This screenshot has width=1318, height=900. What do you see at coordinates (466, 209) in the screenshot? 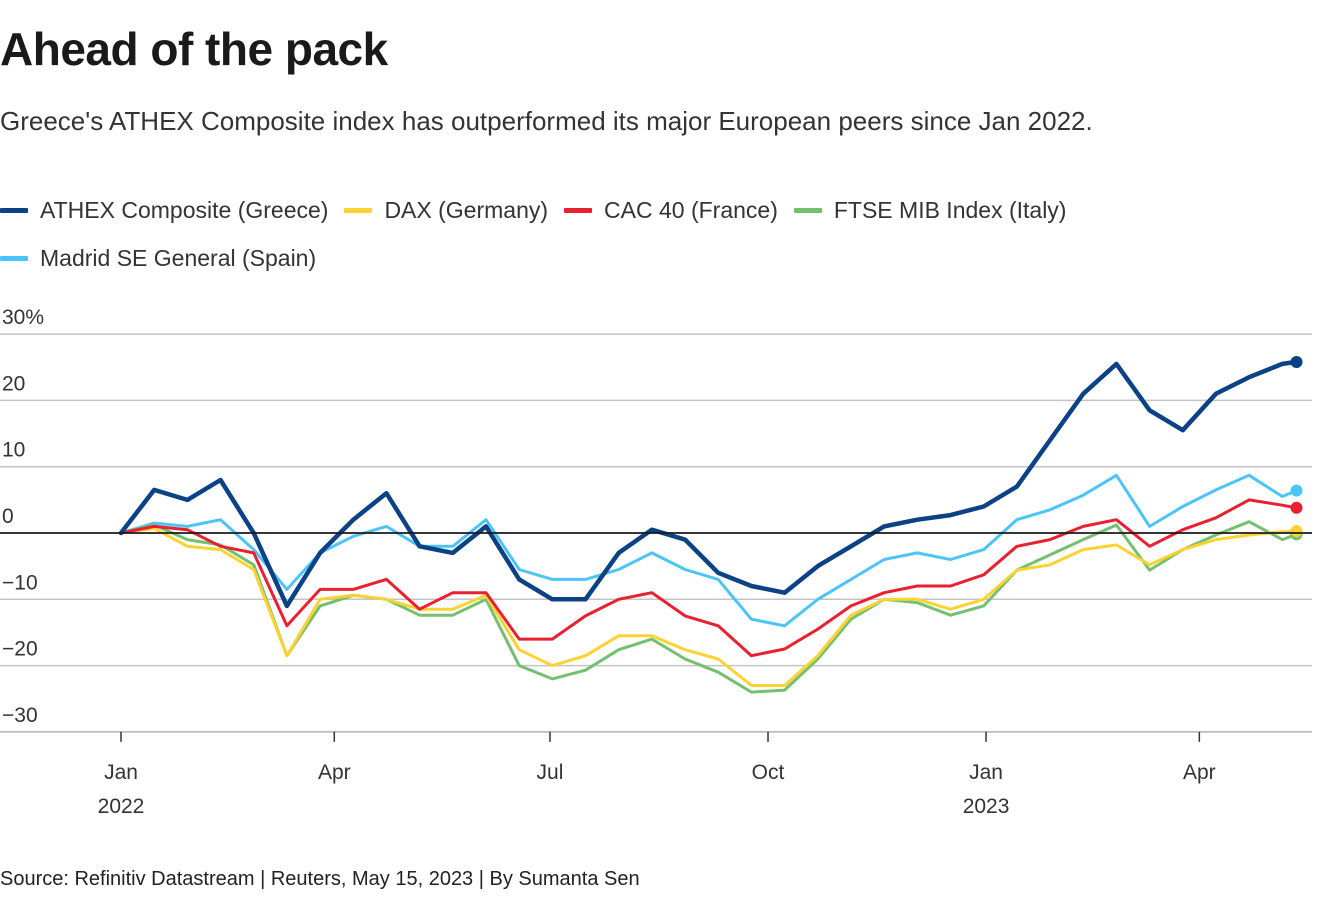
I see `legend-label: DAX (Germany)` at bounding box center [466, 209].